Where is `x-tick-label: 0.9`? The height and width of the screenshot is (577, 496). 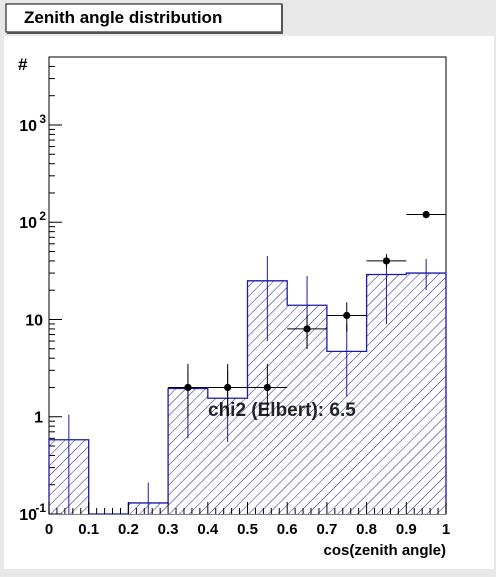 x-tick-label: 0.9 is located at coordinates (406, 529).